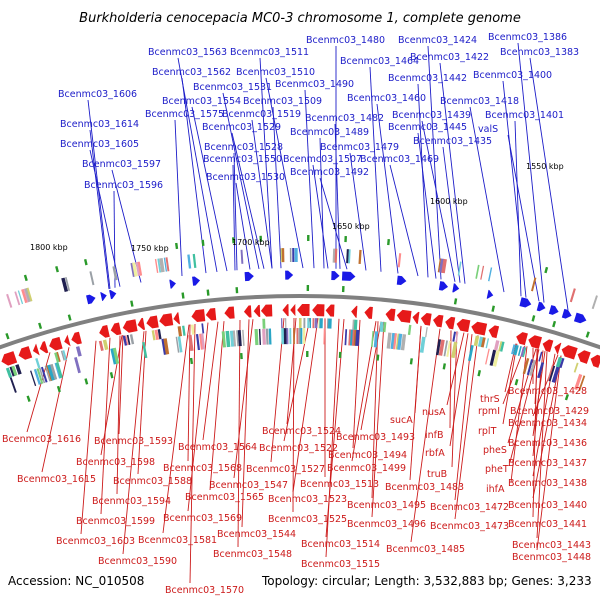 Image resolution: width=600 pixels, height=600 pixels. I want to click on gene-label: Bcenmc03_1603, so click(95, 541).